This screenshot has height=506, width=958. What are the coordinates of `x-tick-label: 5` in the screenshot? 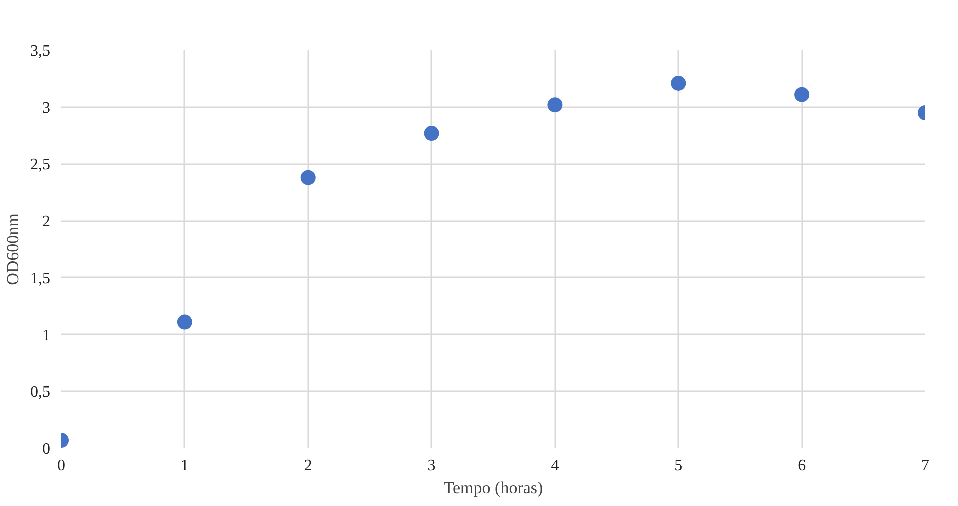 It's located at (678, 466).